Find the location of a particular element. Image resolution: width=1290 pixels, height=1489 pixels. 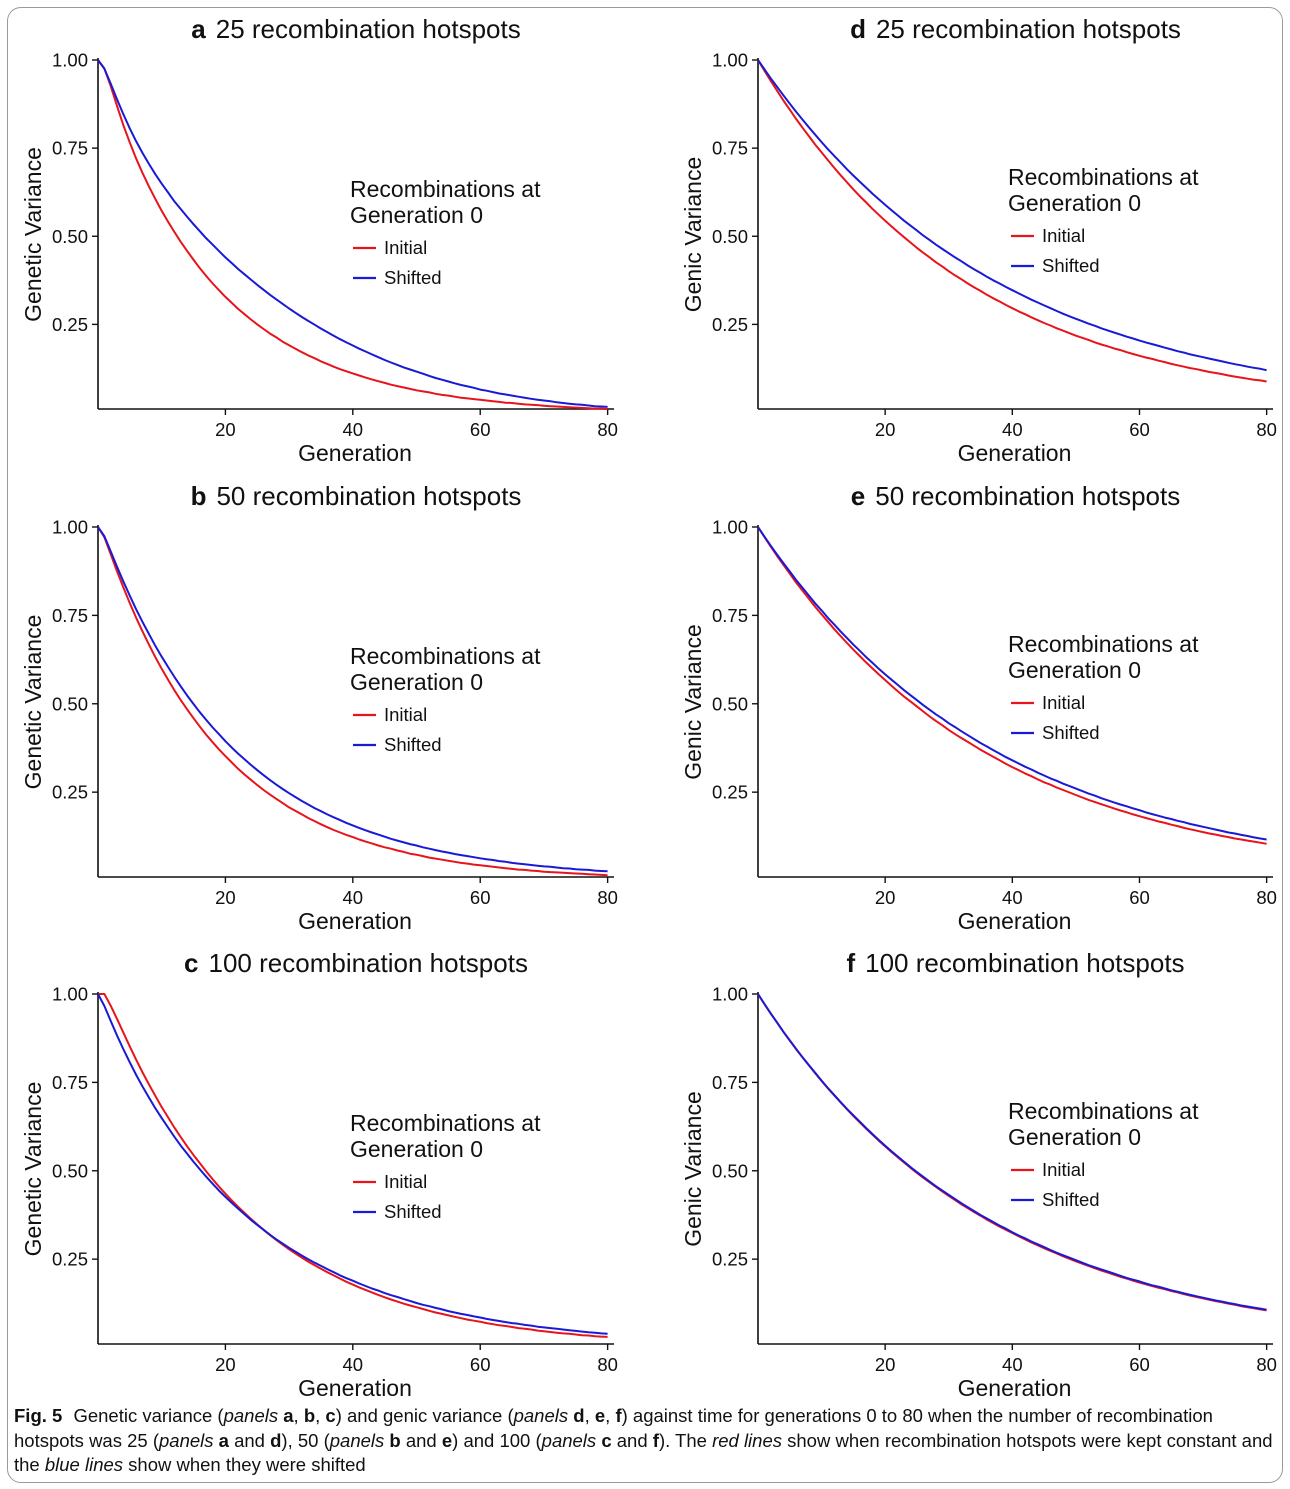

caption-panel-ref: a is located at coordinates (288, 1415).